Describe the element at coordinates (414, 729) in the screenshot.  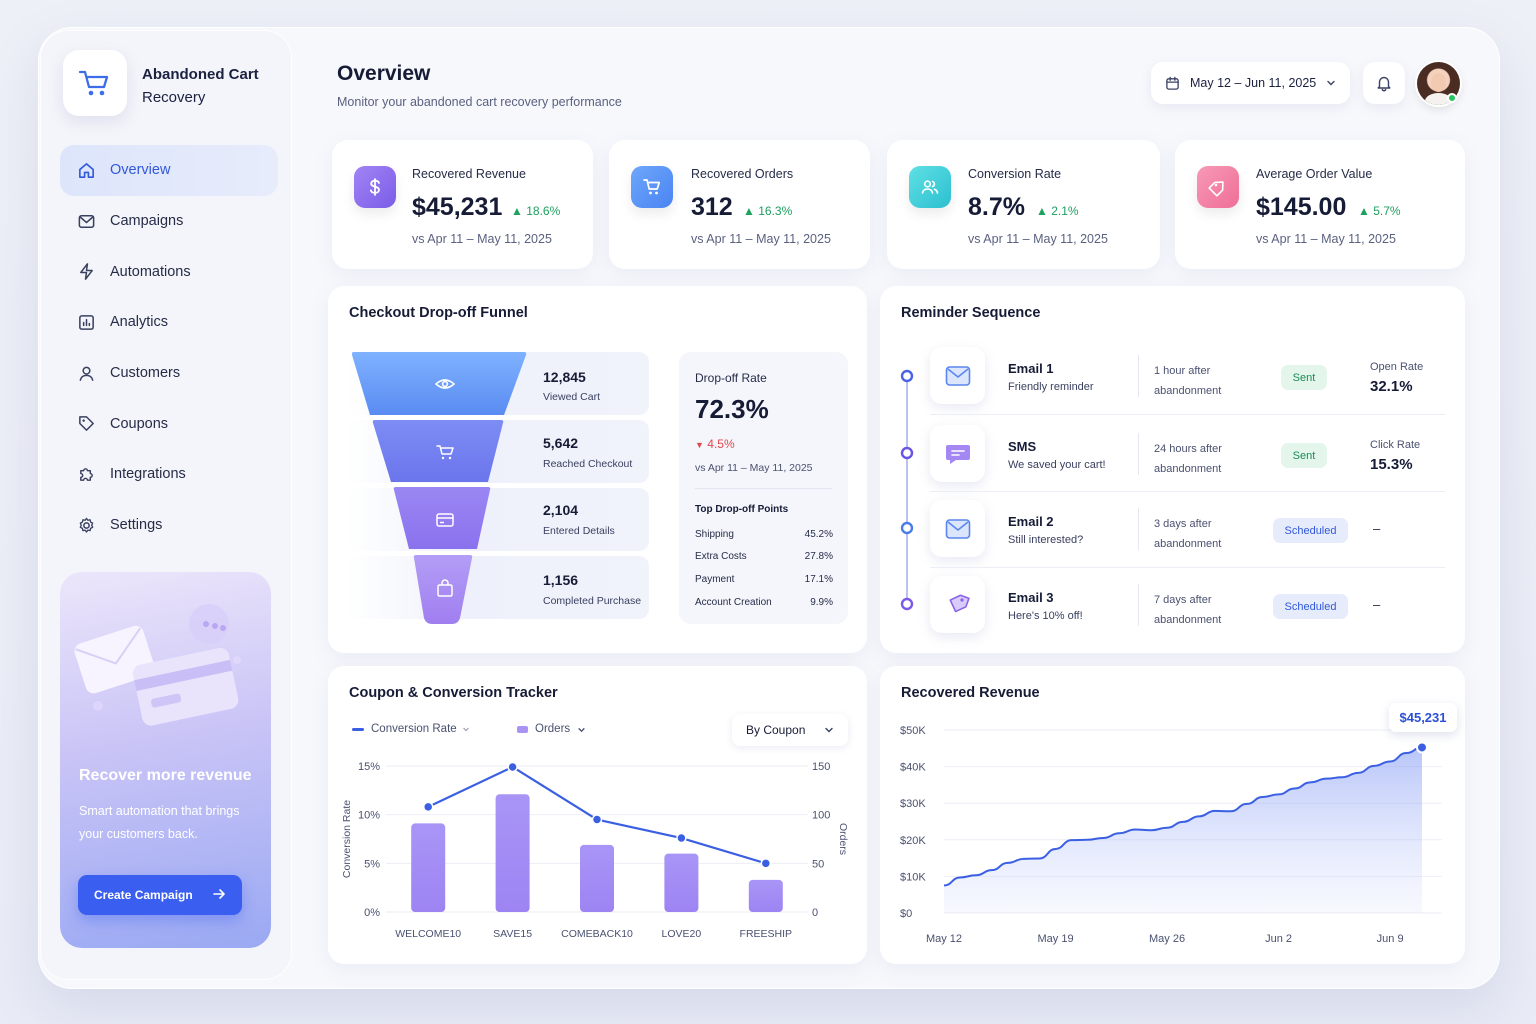
I see `legend-label: Conversion Rate` at that location.